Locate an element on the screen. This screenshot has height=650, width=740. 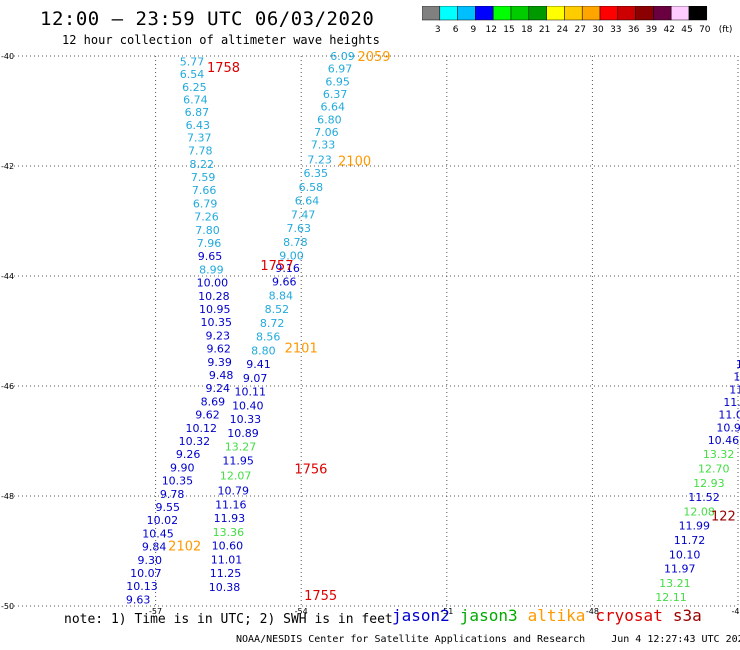
swh-data-point: 11.93 is located at coordinates (230, 518).